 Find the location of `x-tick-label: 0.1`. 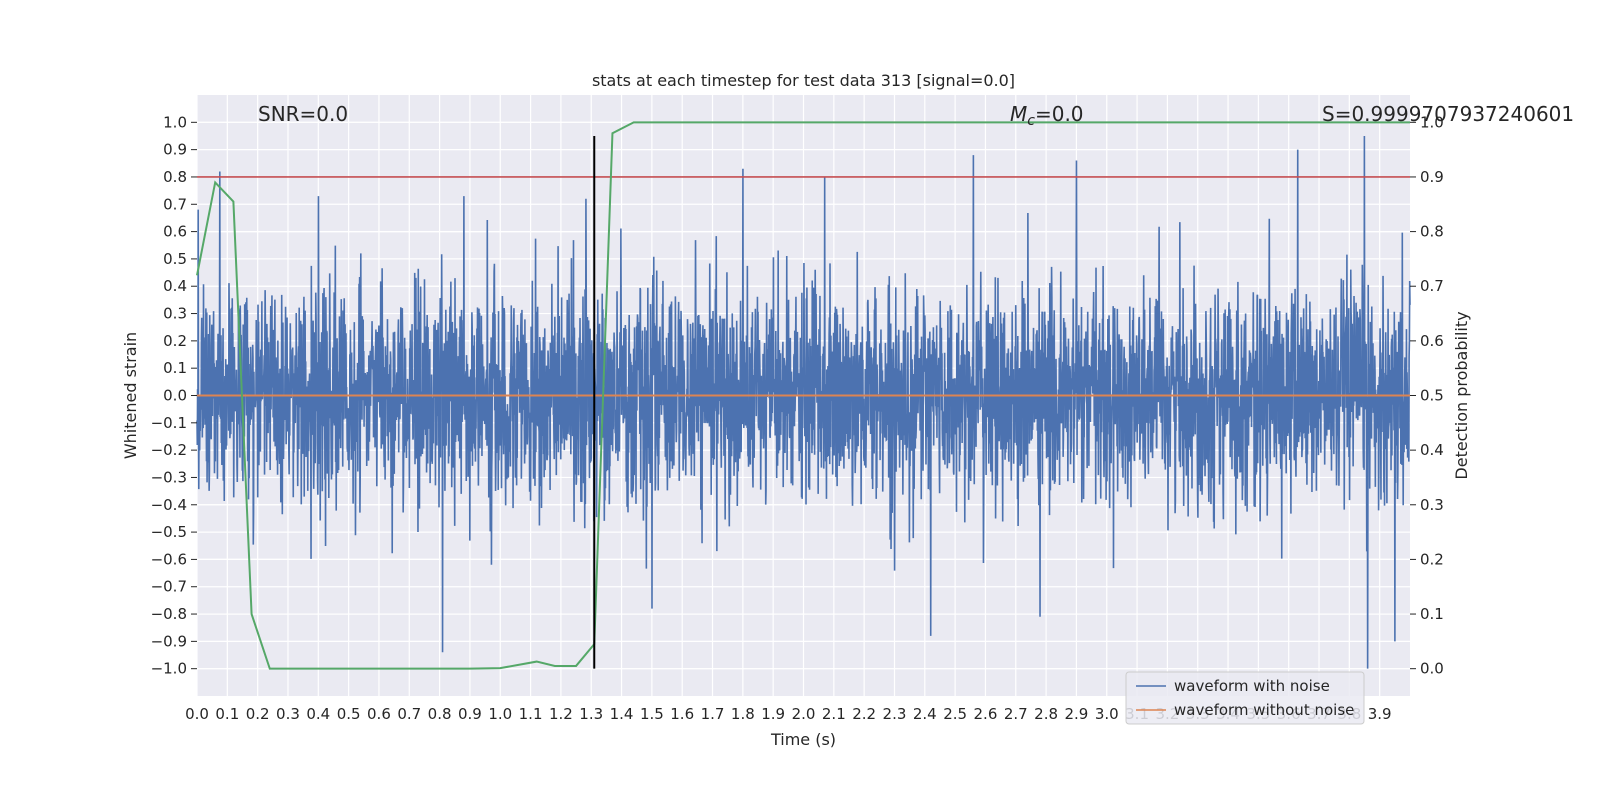

x-tick-label: 0.1 is located at coordinates (227, 714).